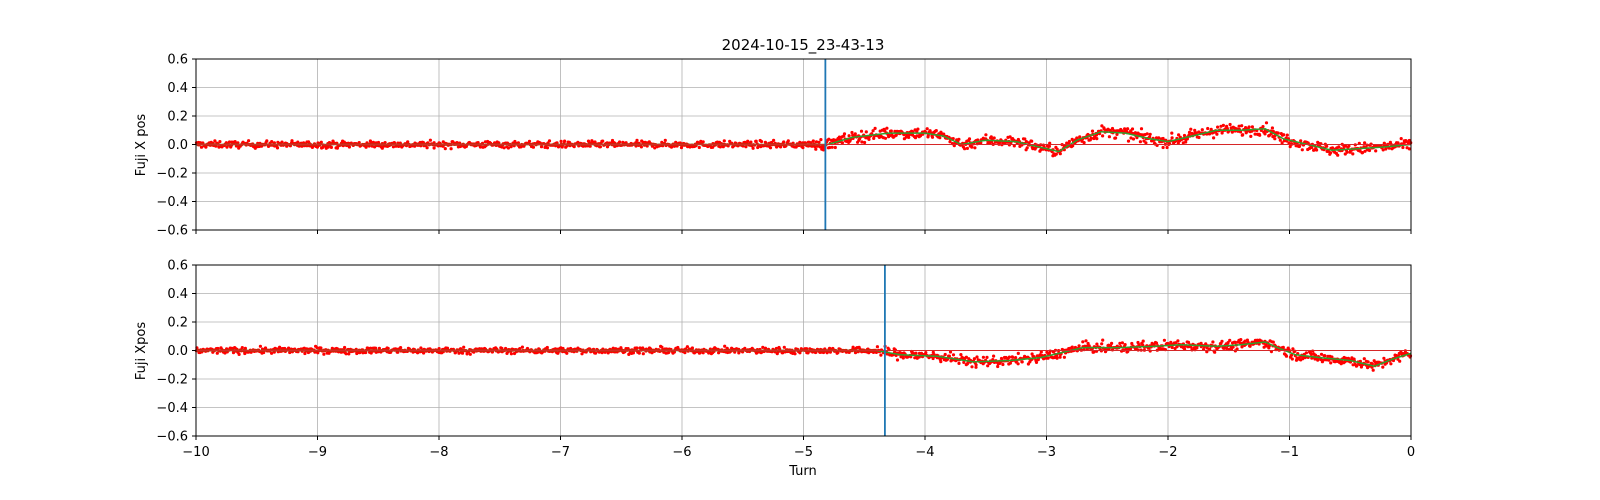 The height and width of the screenshot is (500, 1600). Describe the element at coordinates (195, 452) in the screenshot. I see `x-tick-label: −10` at that location.